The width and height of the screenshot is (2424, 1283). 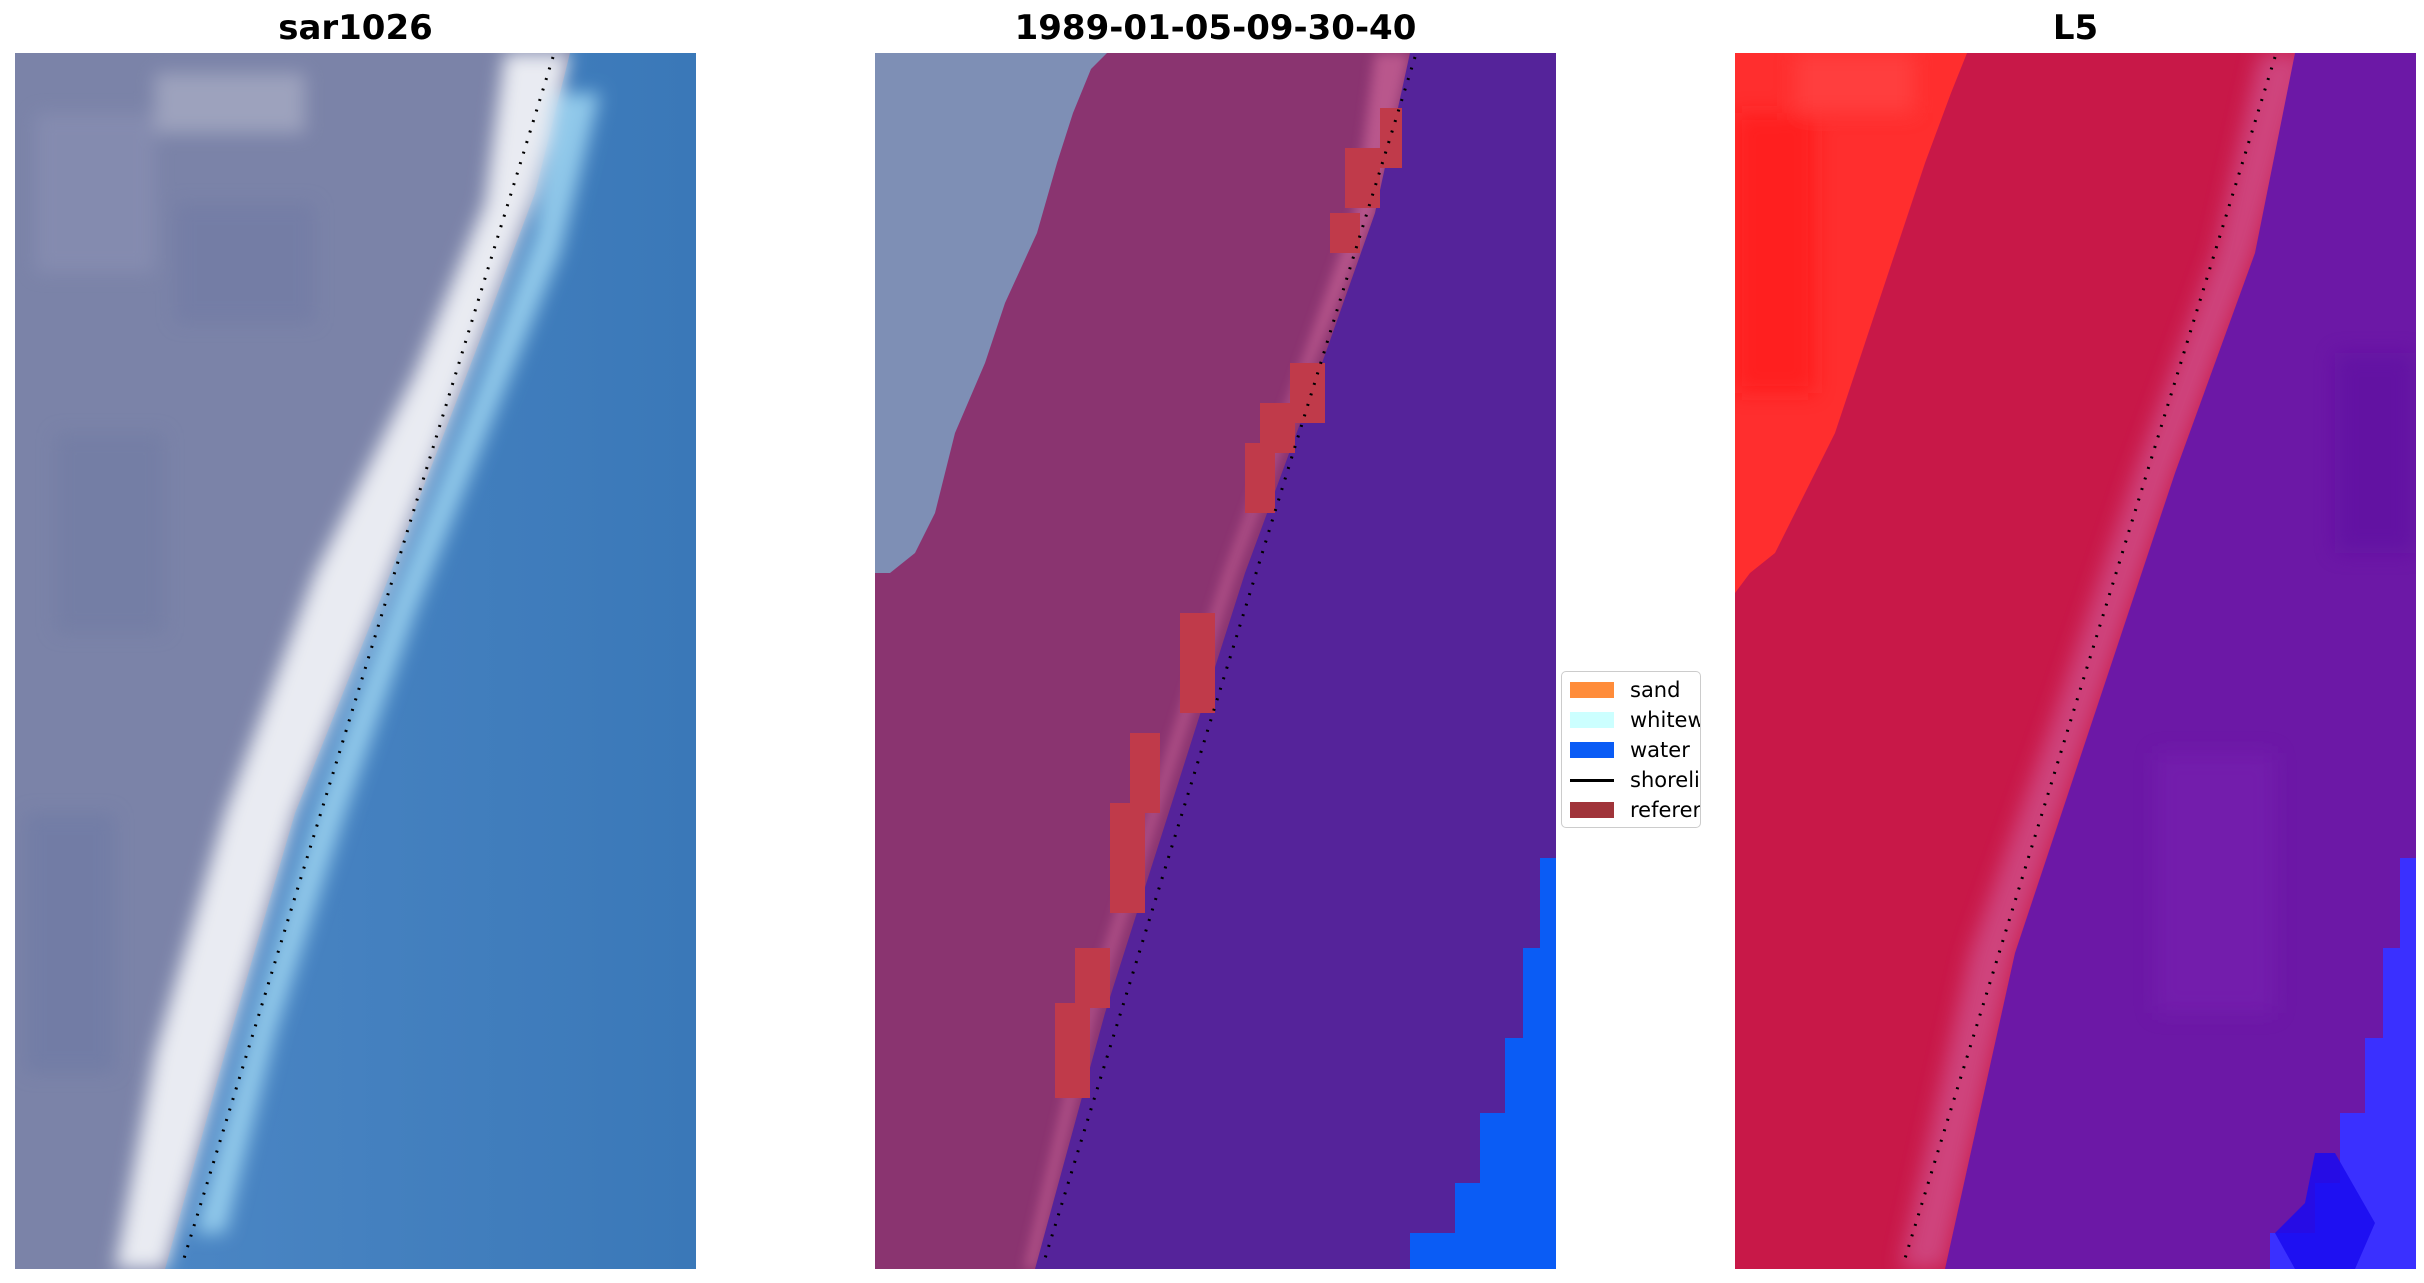 I want to click on legend-label: sand, so click(x=1655, y=690).